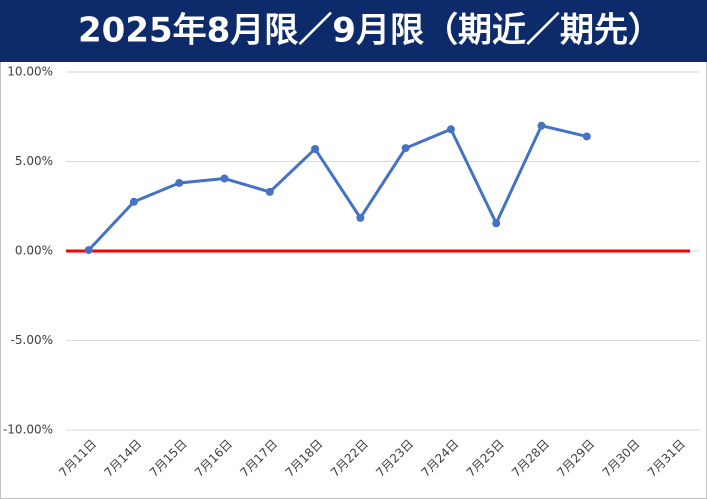  I want to click on y-tick-label: 5.00%, so click(34, 161).